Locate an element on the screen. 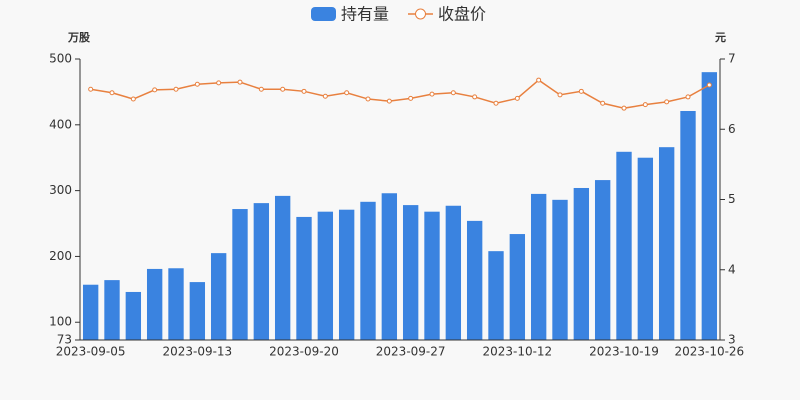  line is located at coordinates (400, 94).